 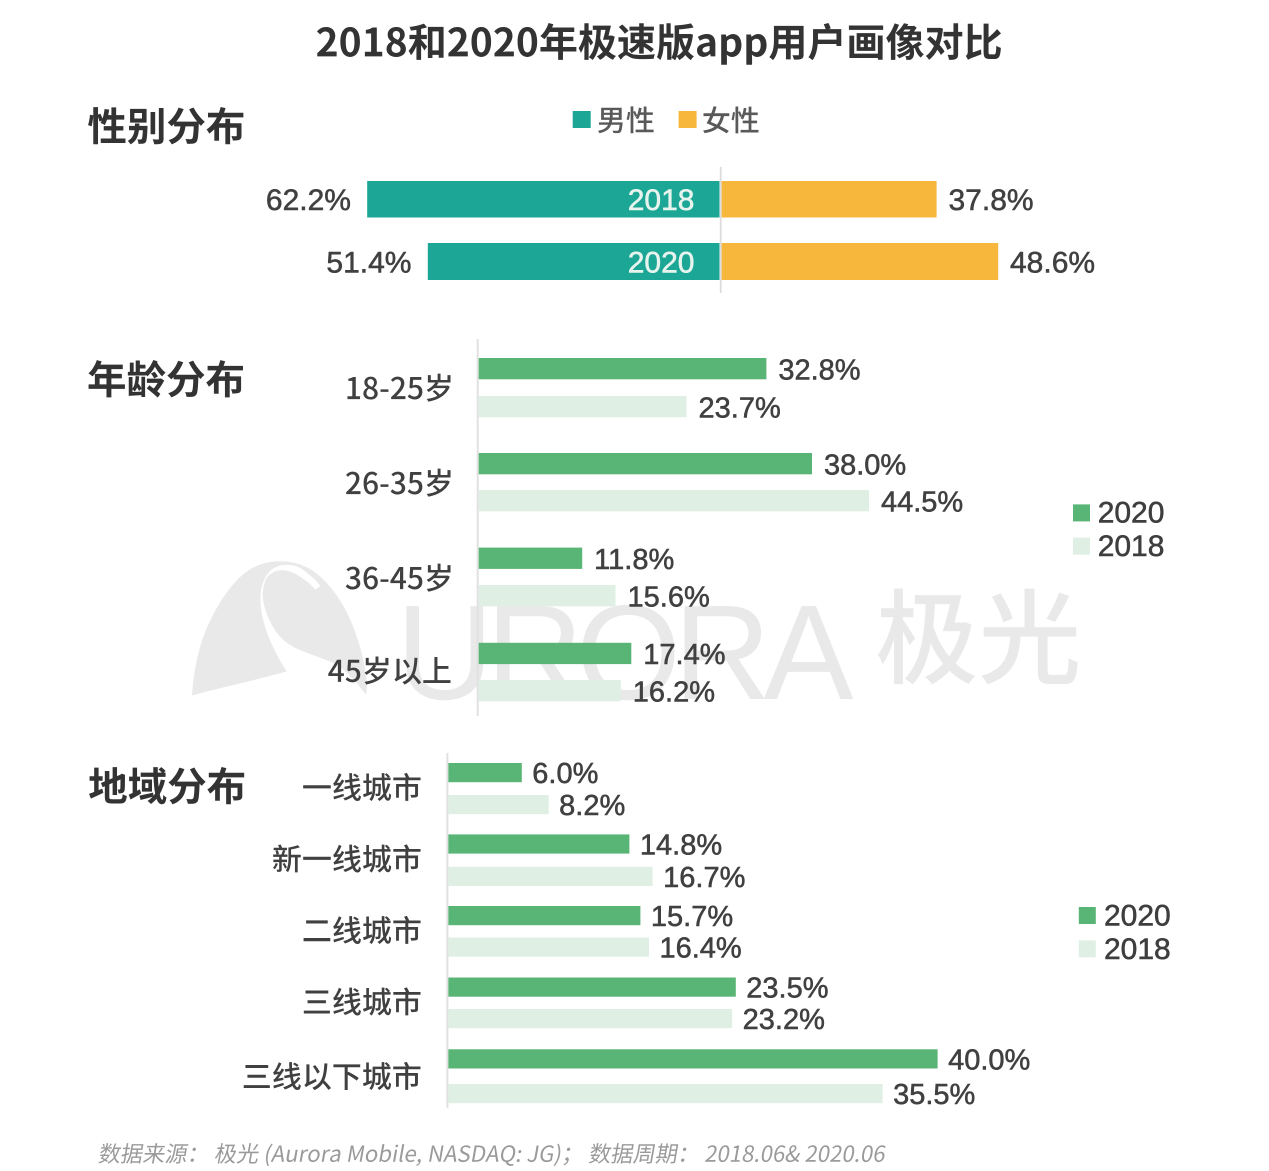 I want to click on svg-text: 23.7%, so click(x=740, y=408).